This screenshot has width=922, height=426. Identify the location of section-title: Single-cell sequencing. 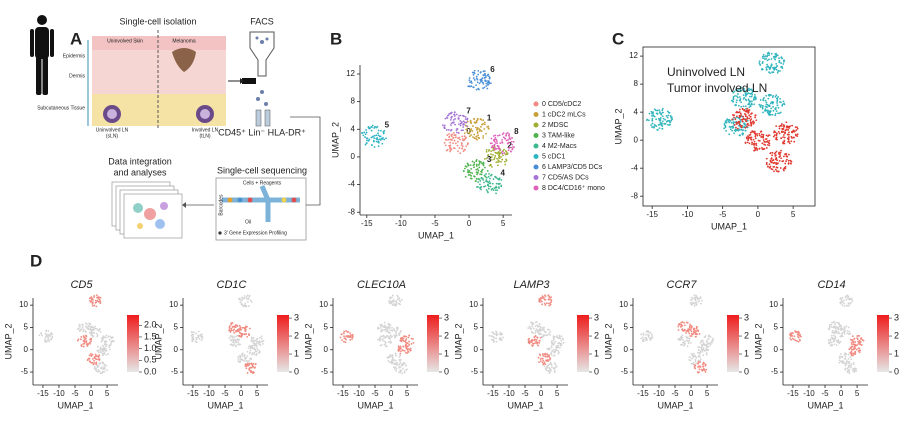
(262, 170).